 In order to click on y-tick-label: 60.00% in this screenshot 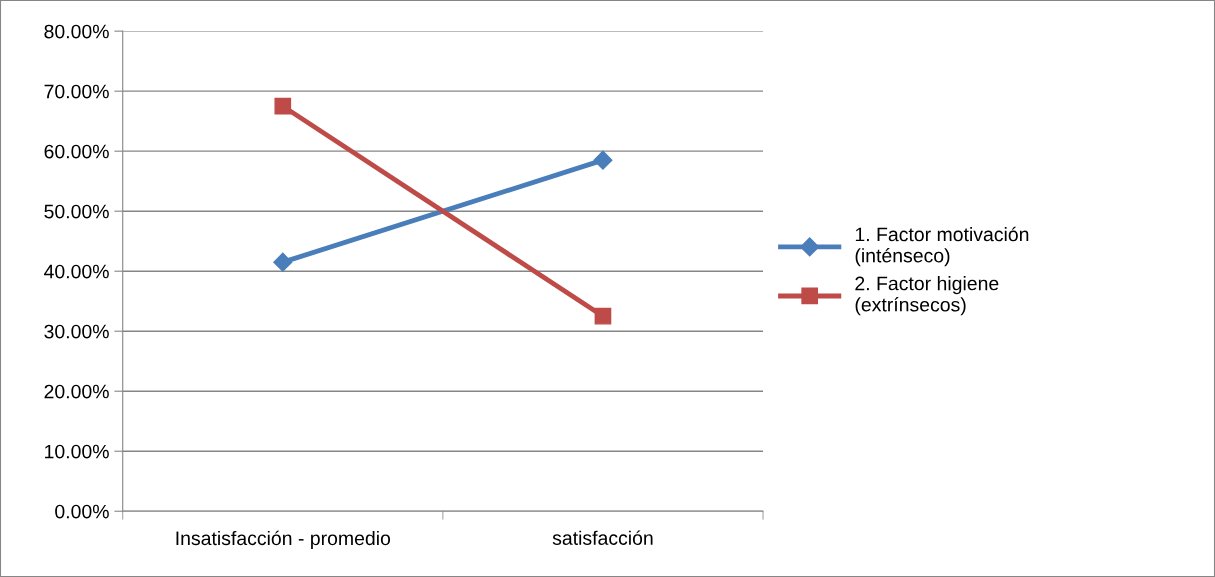, I will do `click(76, 151)`.